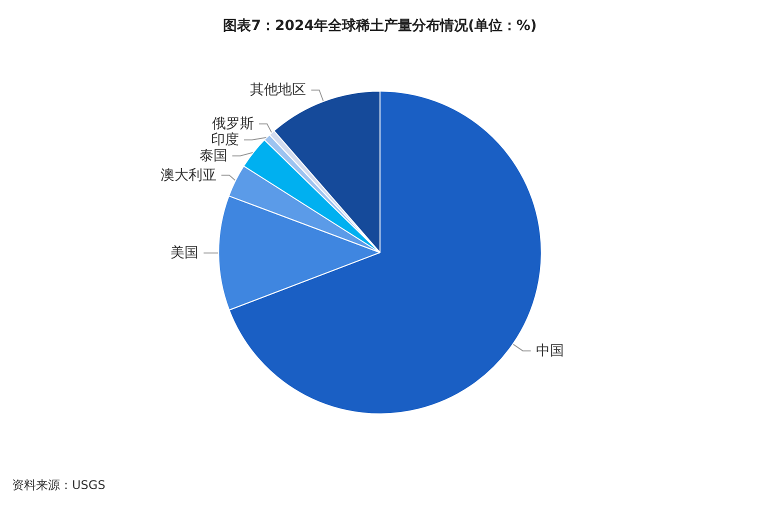 Image resolution: width=760 pixels, height=505 pixels. I want to click on chart-title: 图表7：2024年全球稀土产量分布情况(单位：%), so click(380, 25).